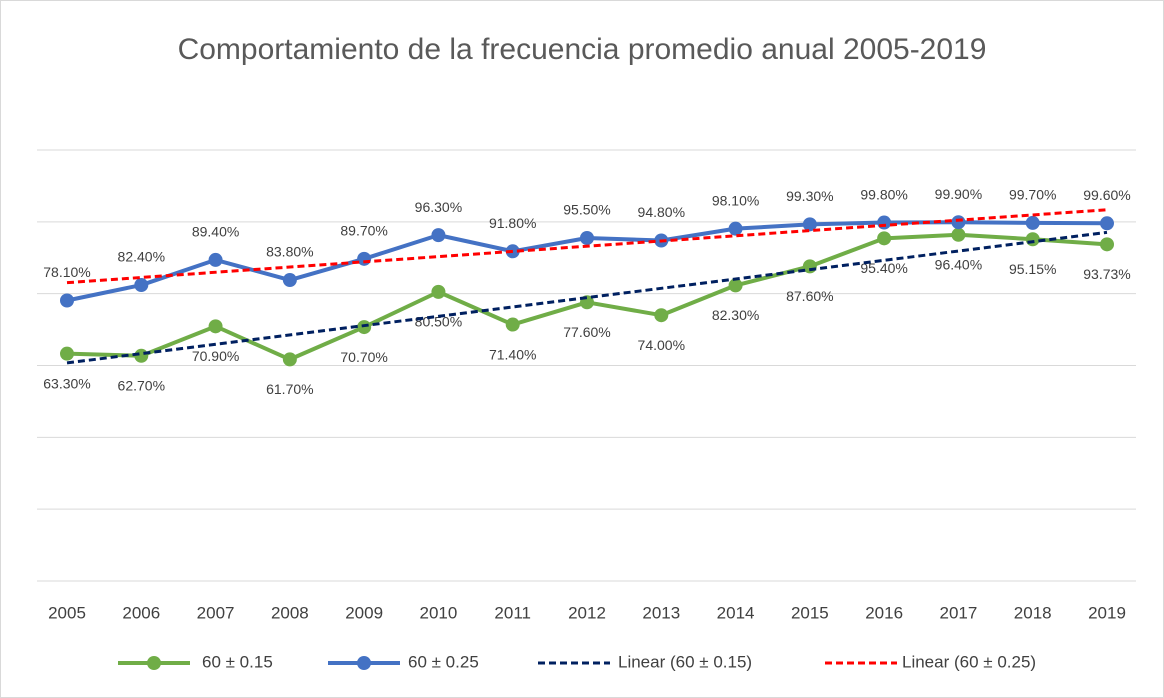  Describe the element at coordinates (809, 296) in the screenshot. I see `data-label: 87.60%` at that location.